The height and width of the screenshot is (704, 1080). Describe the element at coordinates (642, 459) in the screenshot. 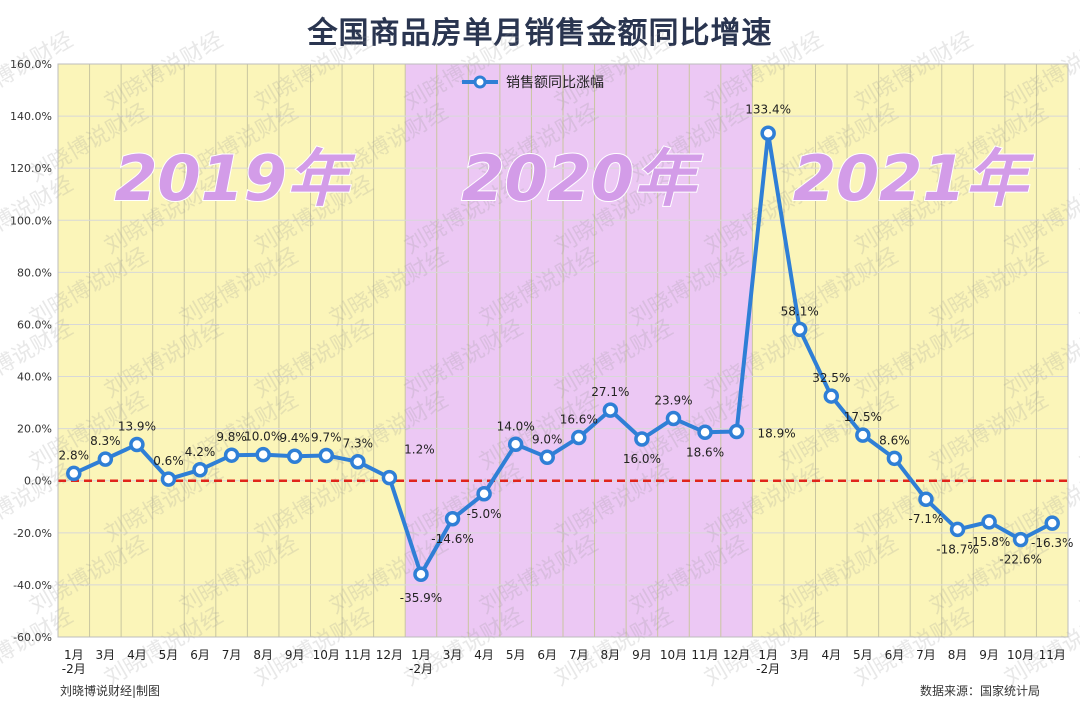

I see `data-label: 16.0%` at that location.